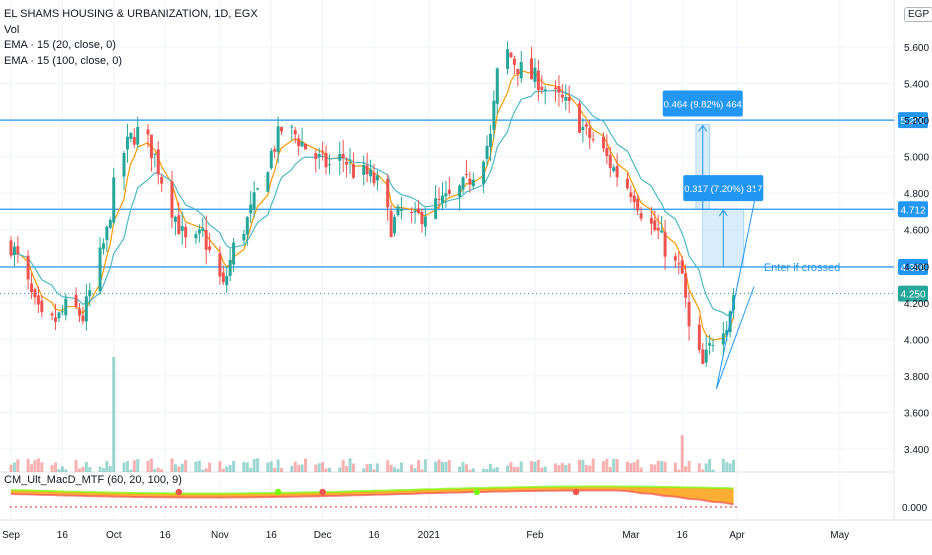  What do you see at coordinates (802, 268) in the screenshot?
I see `annotation-text: Enter if crossed` at bounding box center [802, 268].